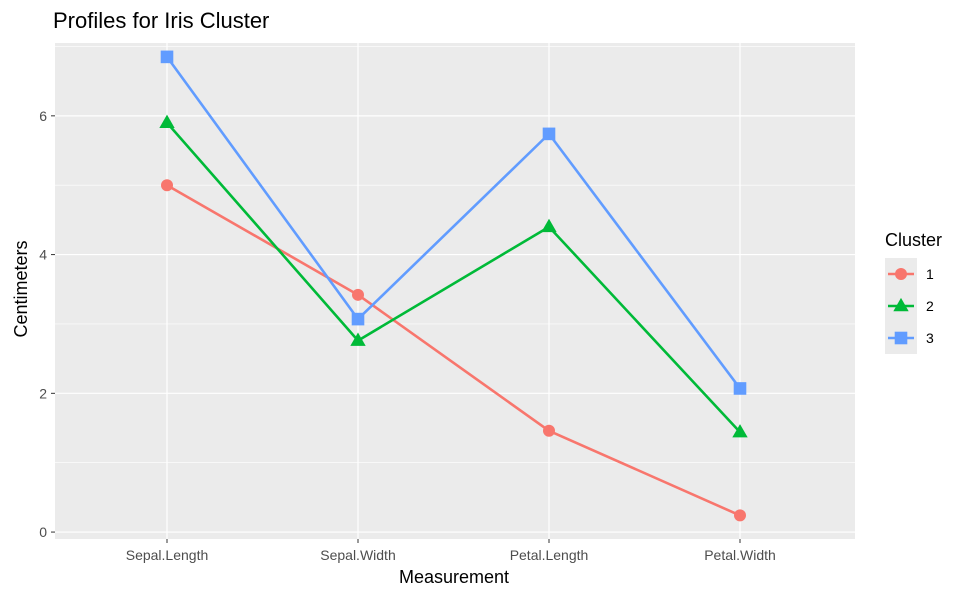 The image size is (968, 598). What do you see at coordinates (909, 274) in the screenshot?
I see `legend-item-1: 1` at bounding box center [909, 274].